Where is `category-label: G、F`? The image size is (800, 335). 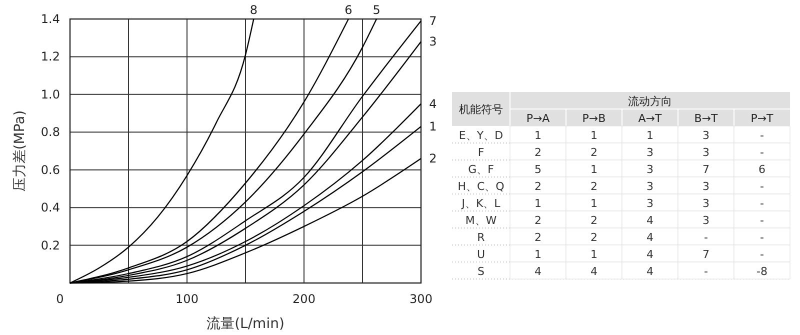 category-label: G、F is located at coordinates (481, 169).